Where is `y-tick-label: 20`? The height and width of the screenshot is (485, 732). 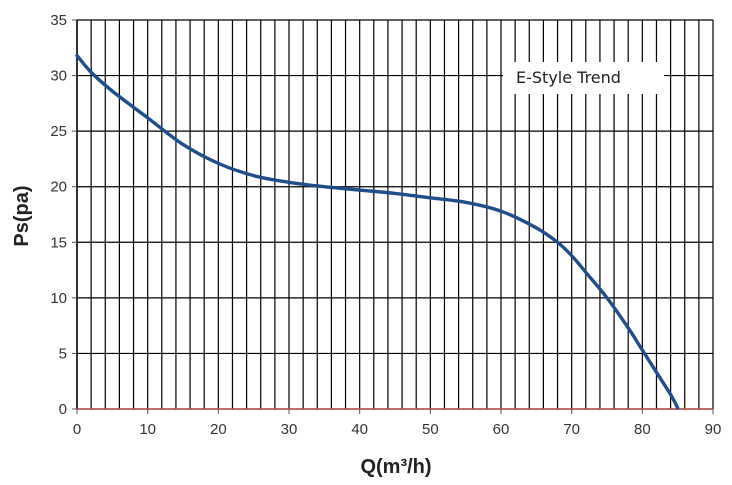
y-tick-label: 20 is located at coordinates (58, 187).